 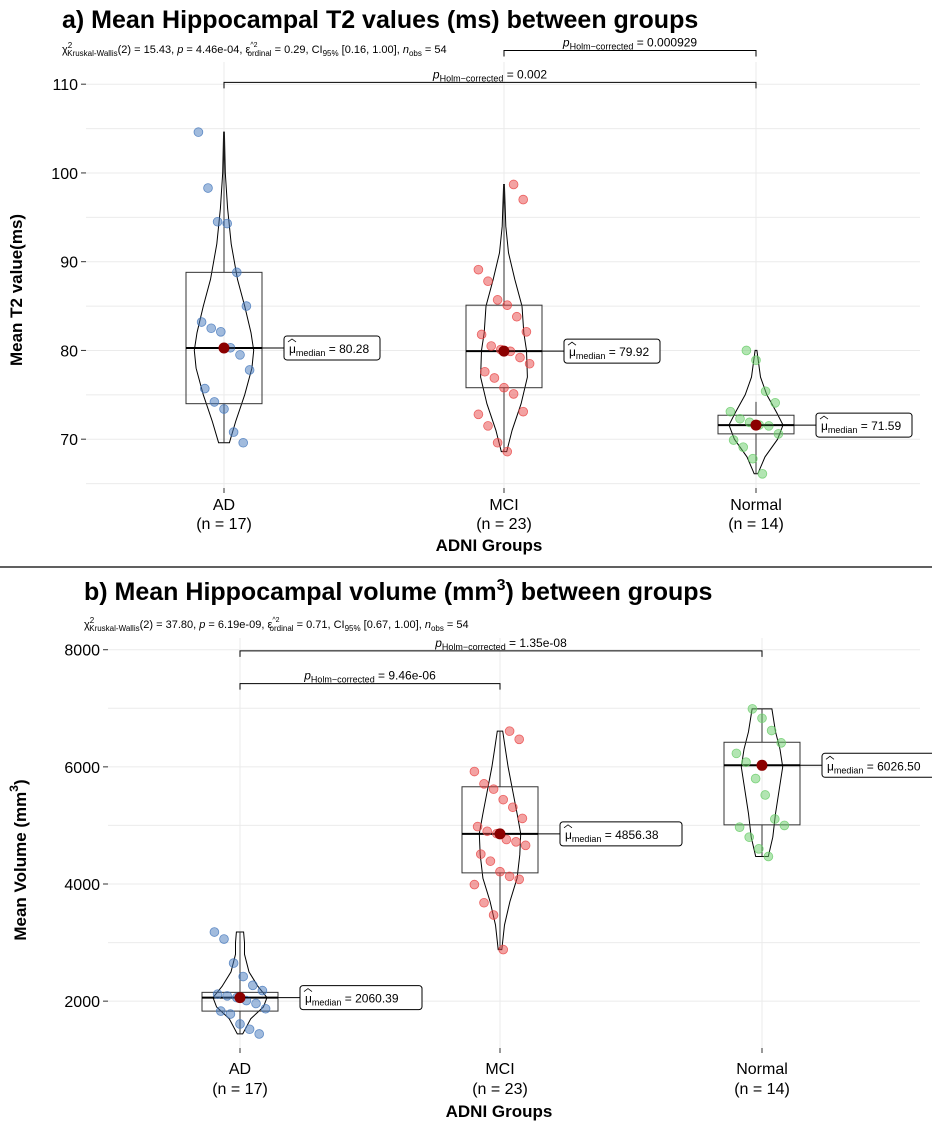 I want to click on panel-a-n: = 54, so click(x=434, y=50).